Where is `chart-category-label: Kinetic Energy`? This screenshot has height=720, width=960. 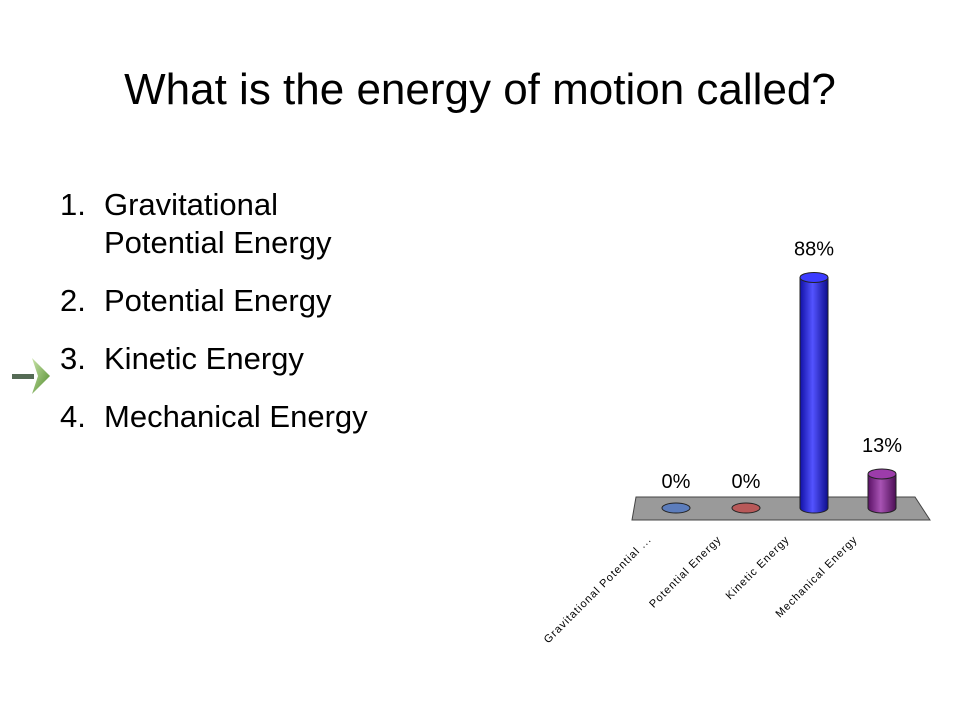
chart-category-label: Kinetic Energy is located at coordinates (758, 568).